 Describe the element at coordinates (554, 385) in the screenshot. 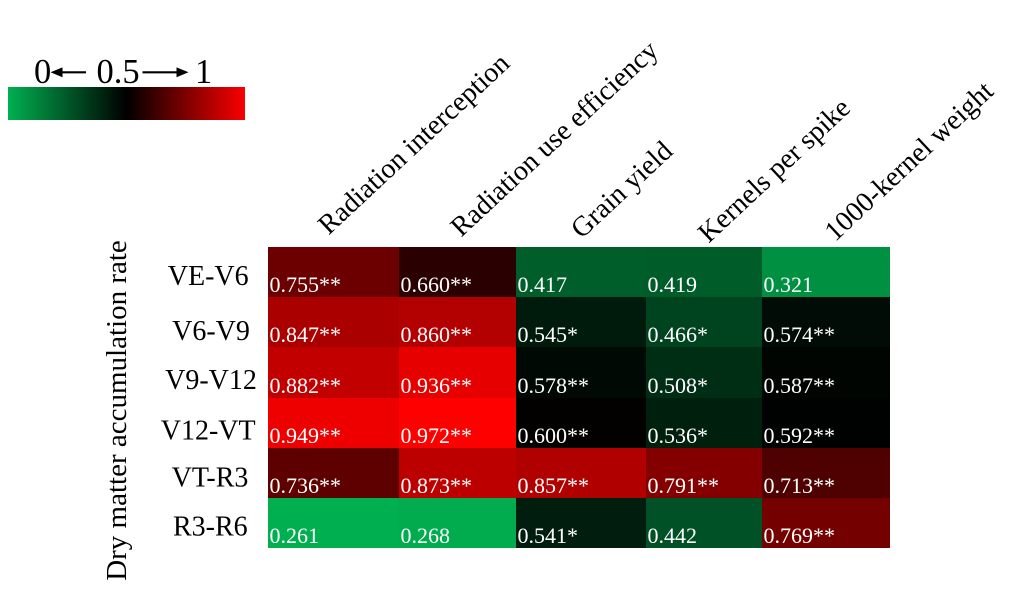

I see `svg-text: 0.578**` at that location.